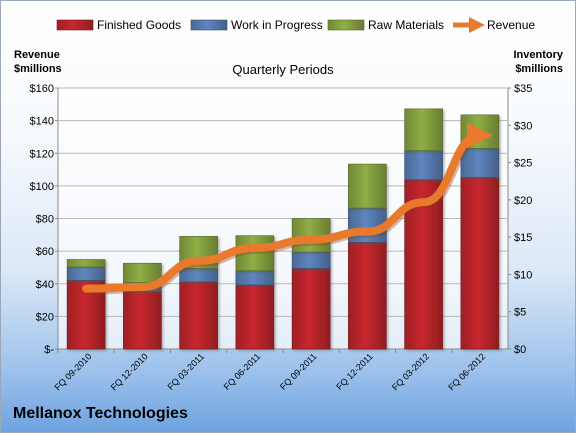 This screenshot has height=433, width=576. What do you see at coordinates (38, 62) in the screenshot?
I see `left-axis-title: Revenue $millions` at bounding box center [38, 62].